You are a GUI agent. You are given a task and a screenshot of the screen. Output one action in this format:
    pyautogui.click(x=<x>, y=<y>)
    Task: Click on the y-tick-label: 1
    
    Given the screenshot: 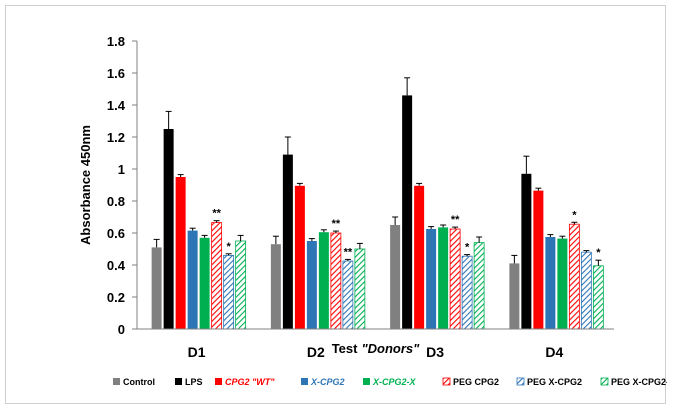 What is the action you would take?
    pyautogui.click(x=121, y=169)
    